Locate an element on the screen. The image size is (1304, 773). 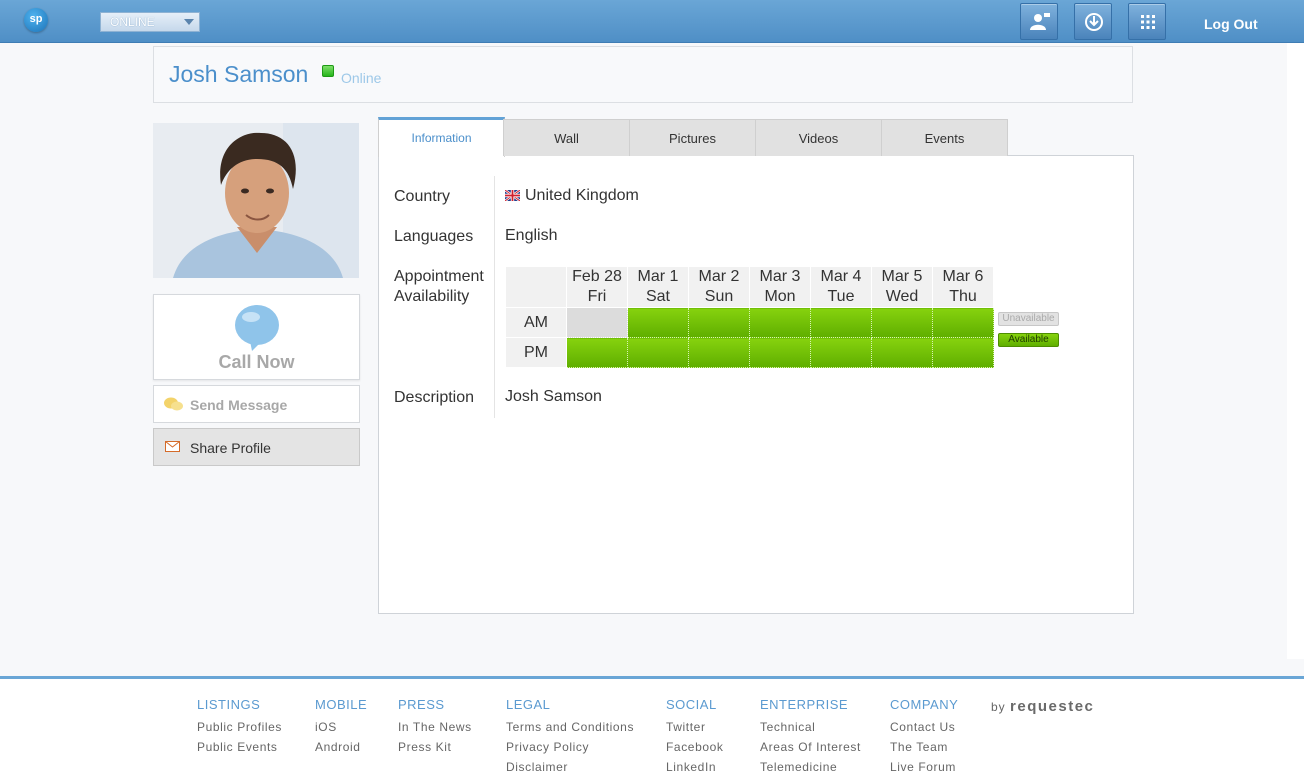
footer-link: Privacy Policy is located at coordinates (548, 747).